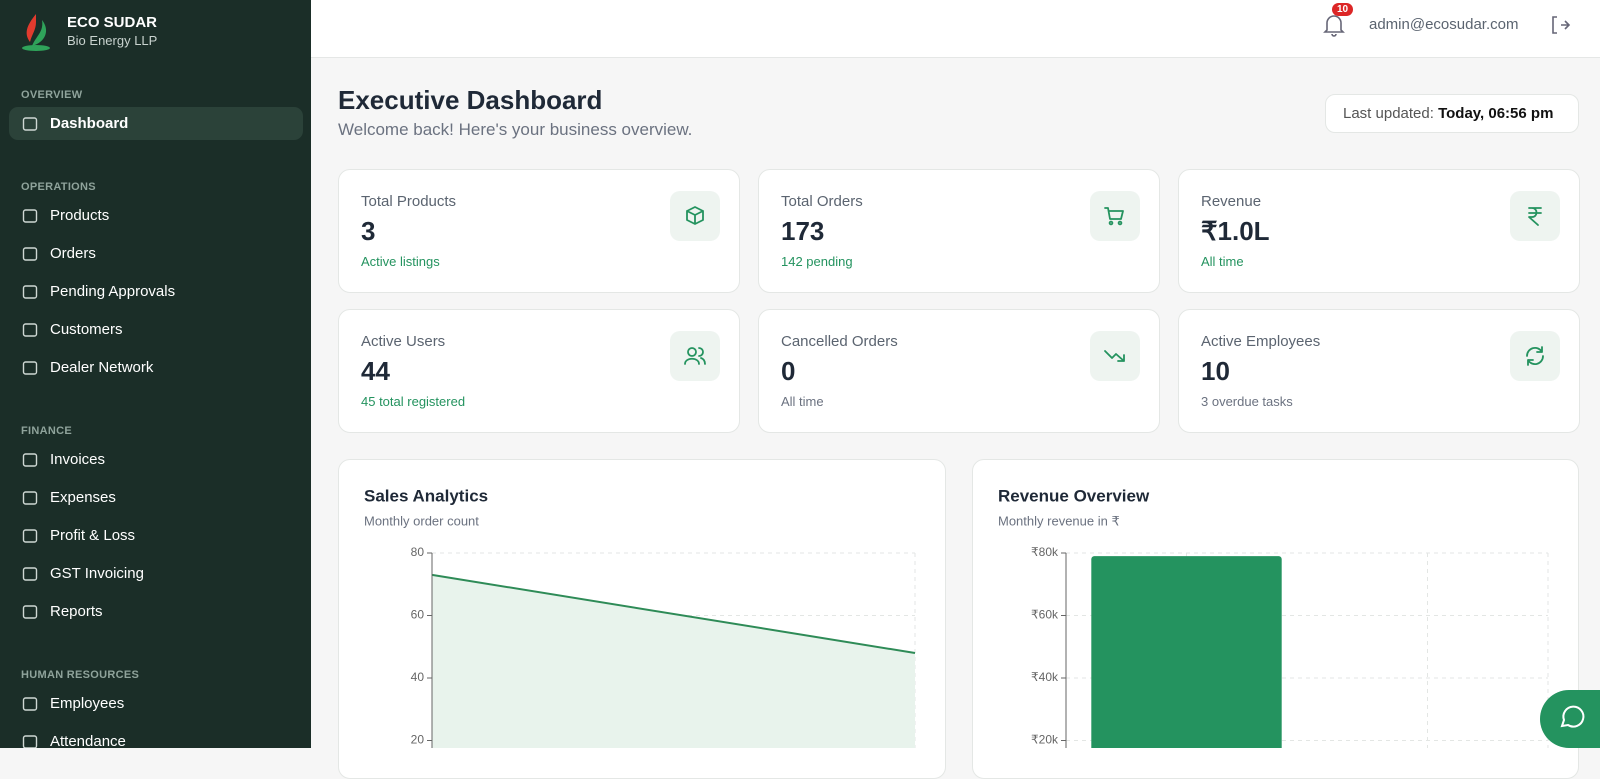 This screenshot has height=779, width=1600. Describe the element at coordinates (375, 371) in the screenshot. I see `stat-value: 44` at that location.